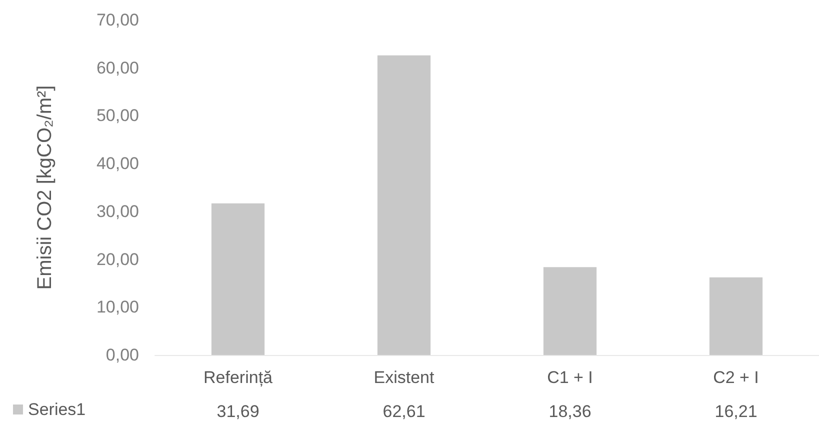 This screenshot has width=819, height=429. I want to click on y-tick-label: 30,00, so click(117, 211).